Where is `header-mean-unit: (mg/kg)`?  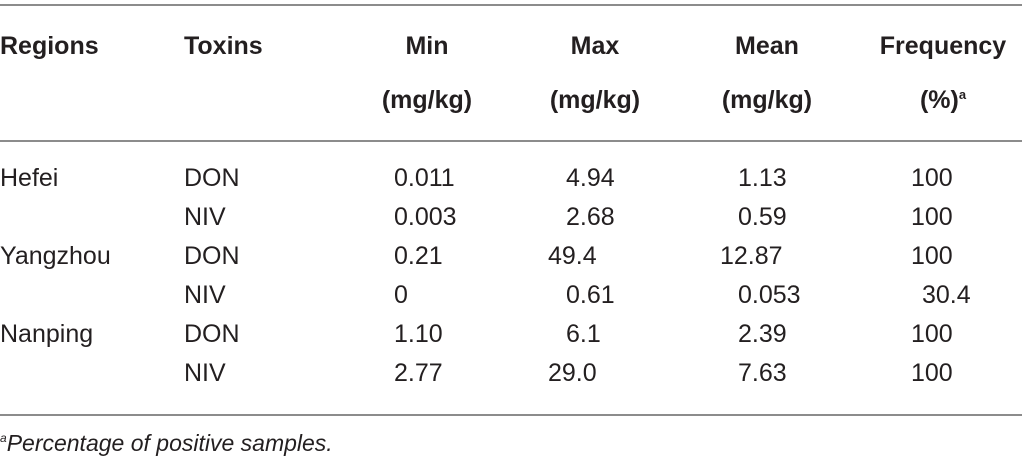 header-mean-unit: (mg/kg) is located at coordinates (767, 100).